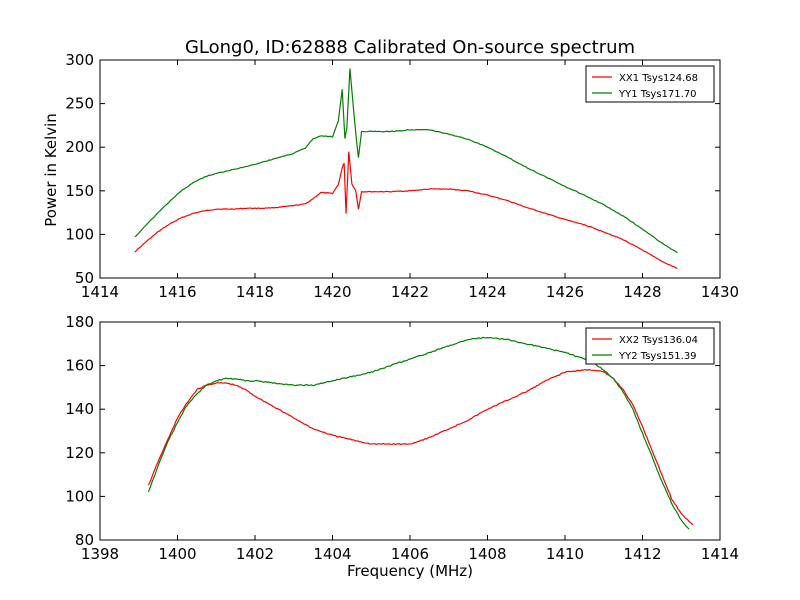 The image size is (800, 600). I want to click on x-tick-label: 1426, so click(565, 292).